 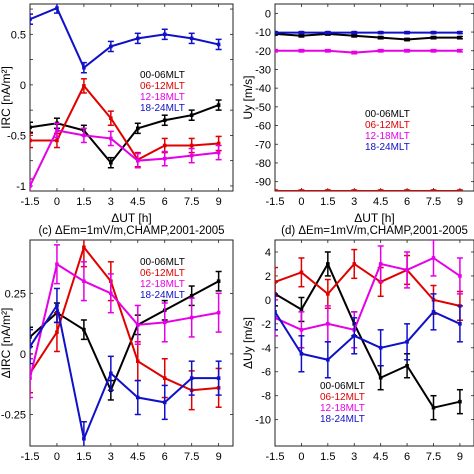 I want to click on panel-title: (c) ΔEm=1mV/m,CHAMP,2001-2005, so click(x=131, y=231).